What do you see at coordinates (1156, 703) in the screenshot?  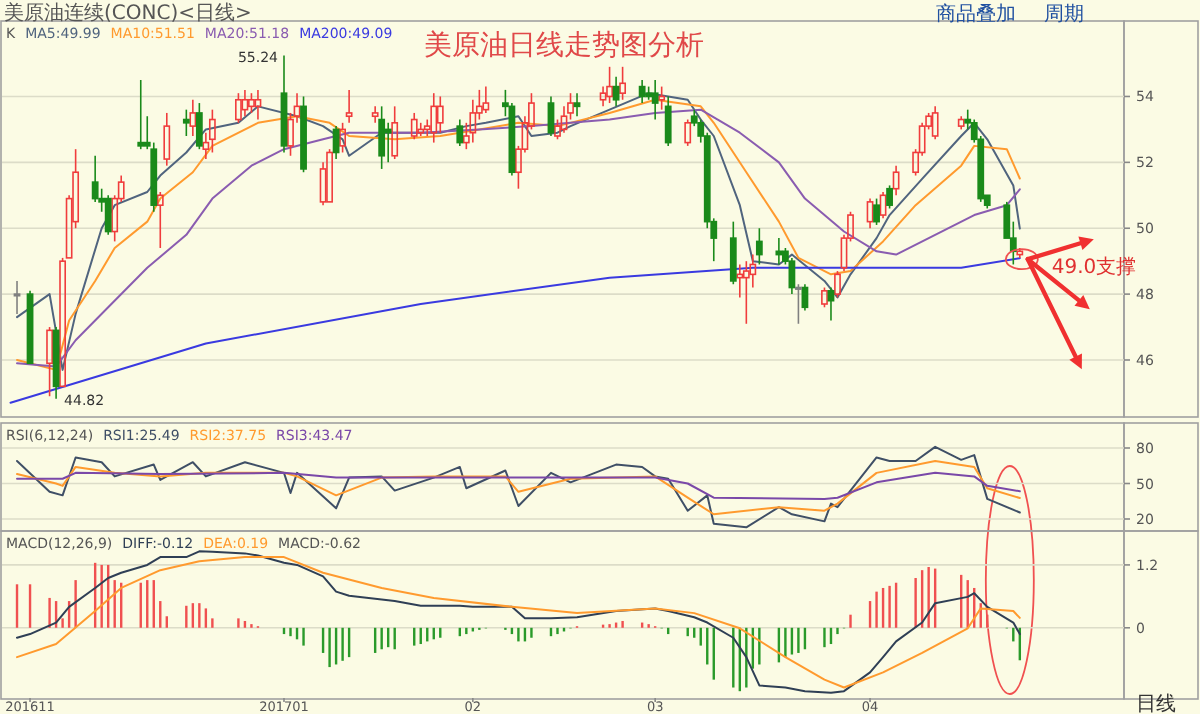 I see `text: 日线` at bounding box center [1156, 703].